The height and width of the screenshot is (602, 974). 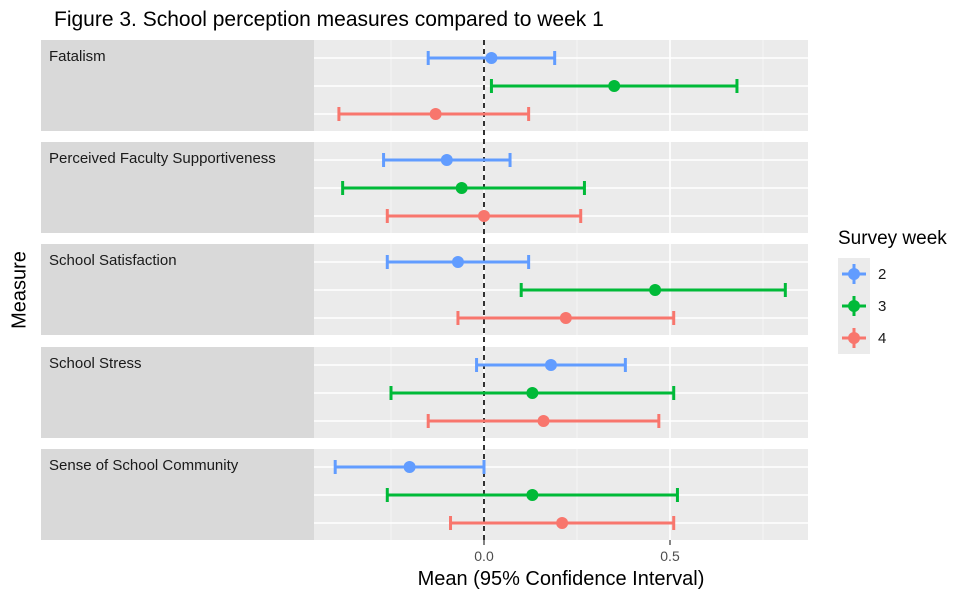 I want to click on legend-items: 2 3 4, so click(x=892, y=306).